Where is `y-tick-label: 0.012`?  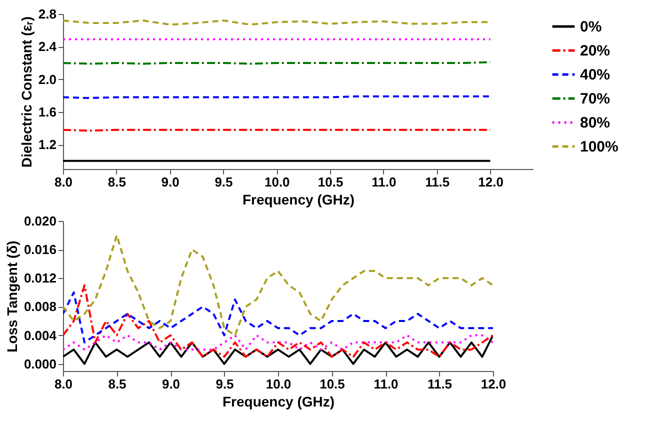
y-tick-label: 0.012 is located at coordinates (40, 278).